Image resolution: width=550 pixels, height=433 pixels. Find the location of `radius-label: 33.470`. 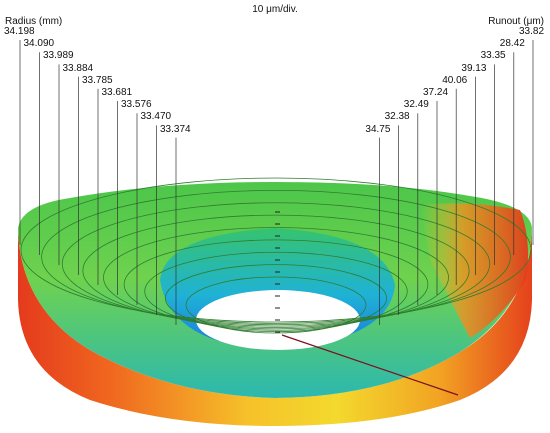

radius-label: 33.470 is located at coordinates (156, 117).